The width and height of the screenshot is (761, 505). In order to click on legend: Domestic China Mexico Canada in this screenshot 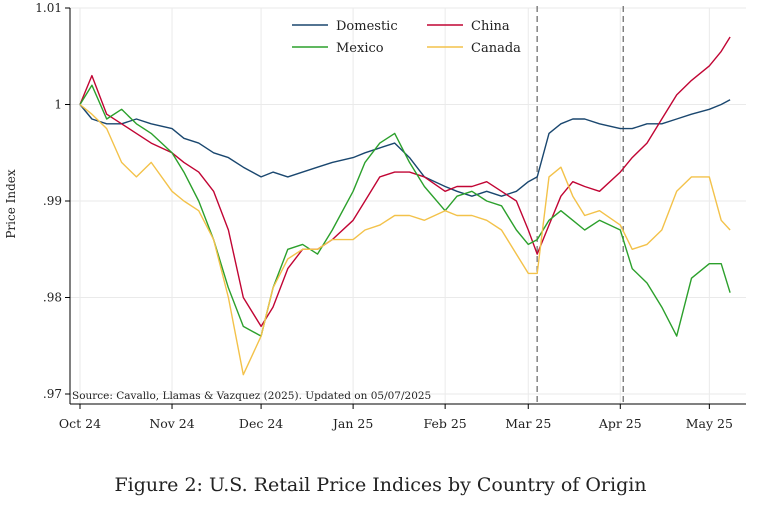, I will do `click(406, 37)`.